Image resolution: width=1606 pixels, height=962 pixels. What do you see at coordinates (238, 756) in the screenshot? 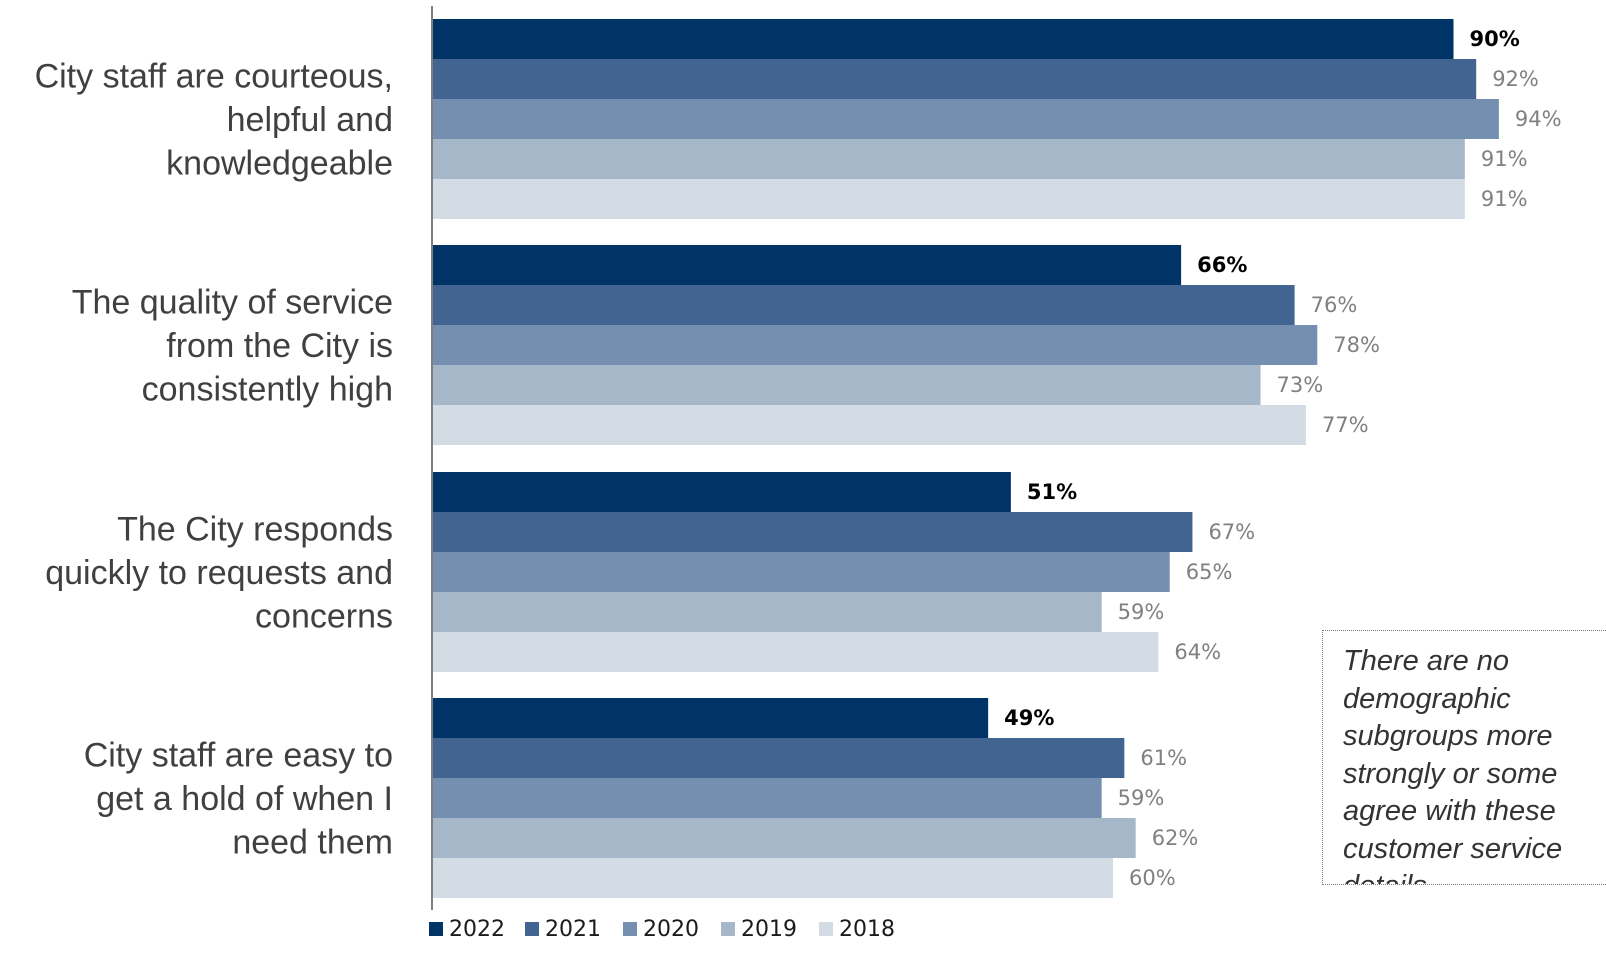
I see `category-label-4-line1: City staff are easy to` at bounding box center [238, 756].